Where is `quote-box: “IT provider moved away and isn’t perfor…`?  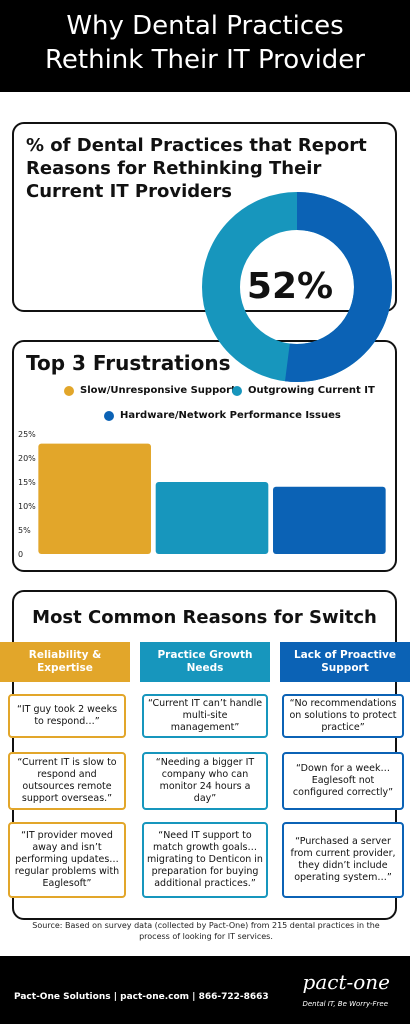 quote-box: “IT provider moved away and isn’t perfor… is located at coordinates (67, 860).